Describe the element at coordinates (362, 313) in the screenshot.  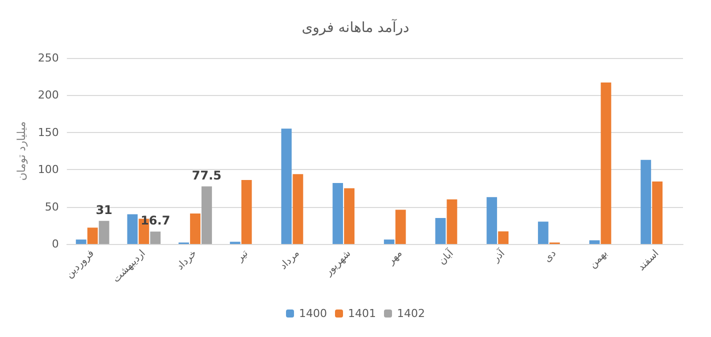
I see `legend-label: 1401` at that location.